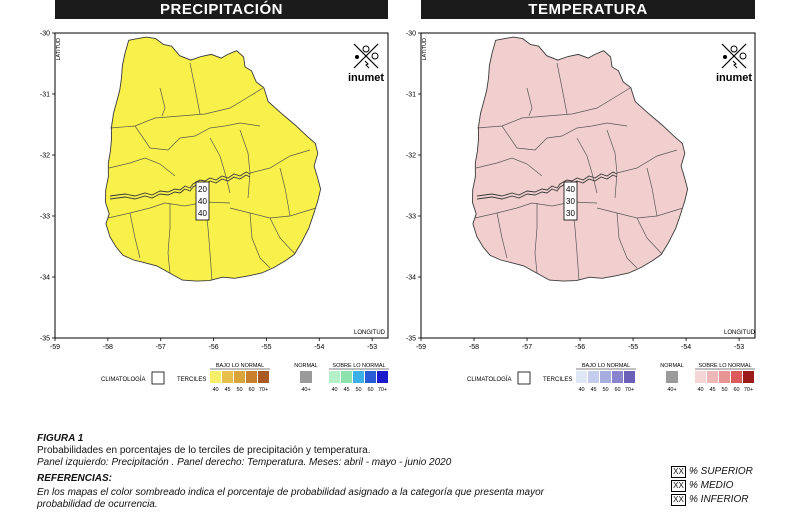 The width and height of the screenshot is (795, 514). Describe the element at coordinates (721, 471) in the screenshot. I see `key-superior-label: % SUPERIOR` at that location.